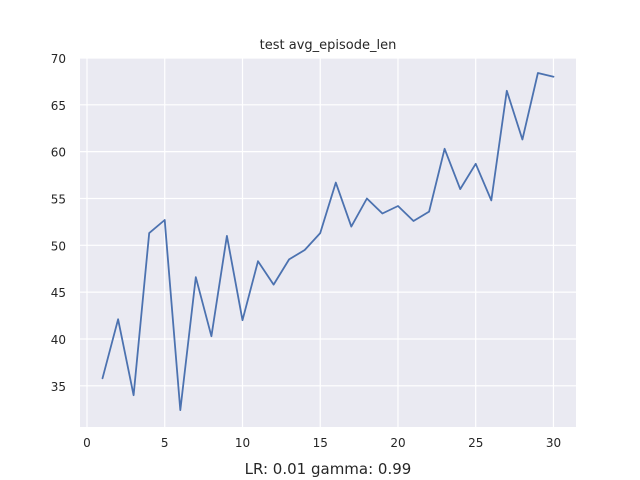 This screenshot has width=640, height=480. What do you see at coordinates (165, 443) in the screenshot?
I see `x-tick-label: 5` at bounding box center [165, 443].